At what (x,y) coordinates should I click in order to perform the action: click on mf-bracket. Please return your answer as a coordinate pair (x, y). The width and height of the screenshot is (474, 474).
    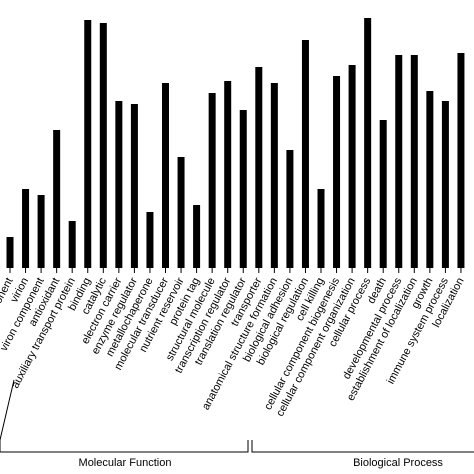
    Looking at the image, I should click on (124, 416).